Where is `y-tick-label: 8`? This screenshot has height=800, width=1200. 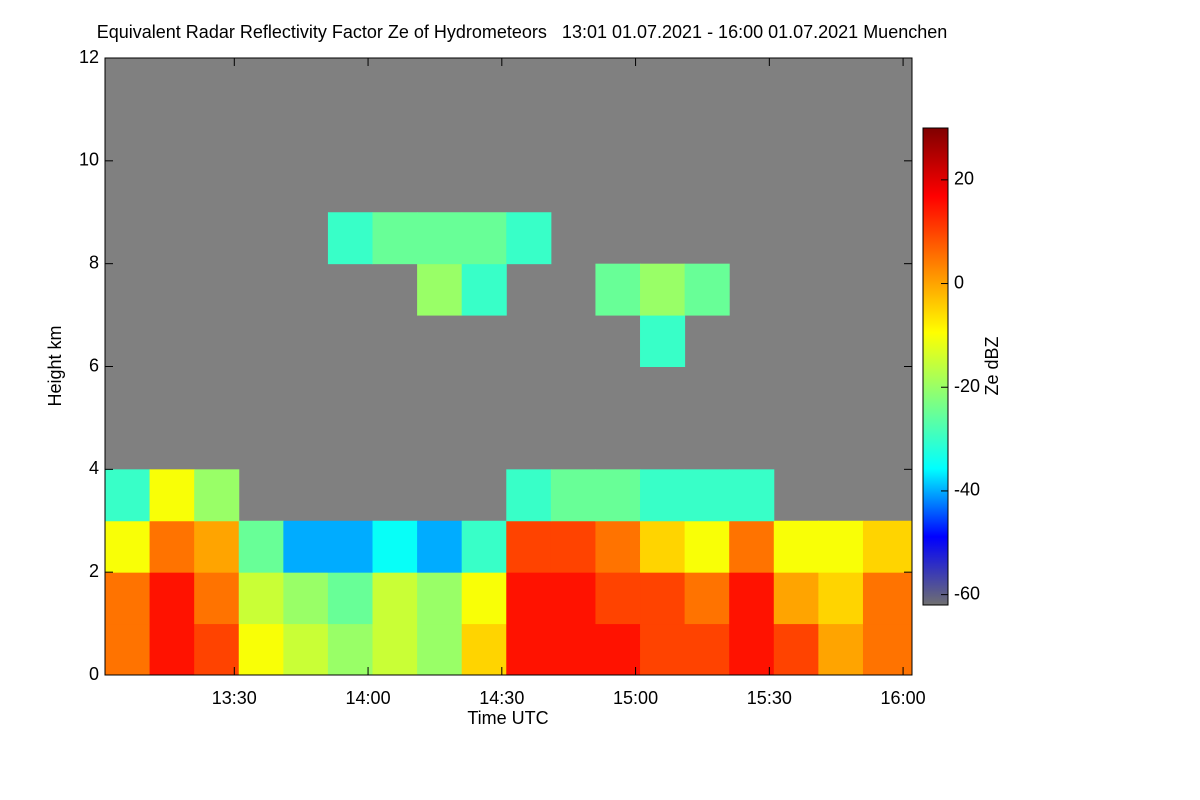 y-tick-label: 8 is located at coordinates (94, 262).